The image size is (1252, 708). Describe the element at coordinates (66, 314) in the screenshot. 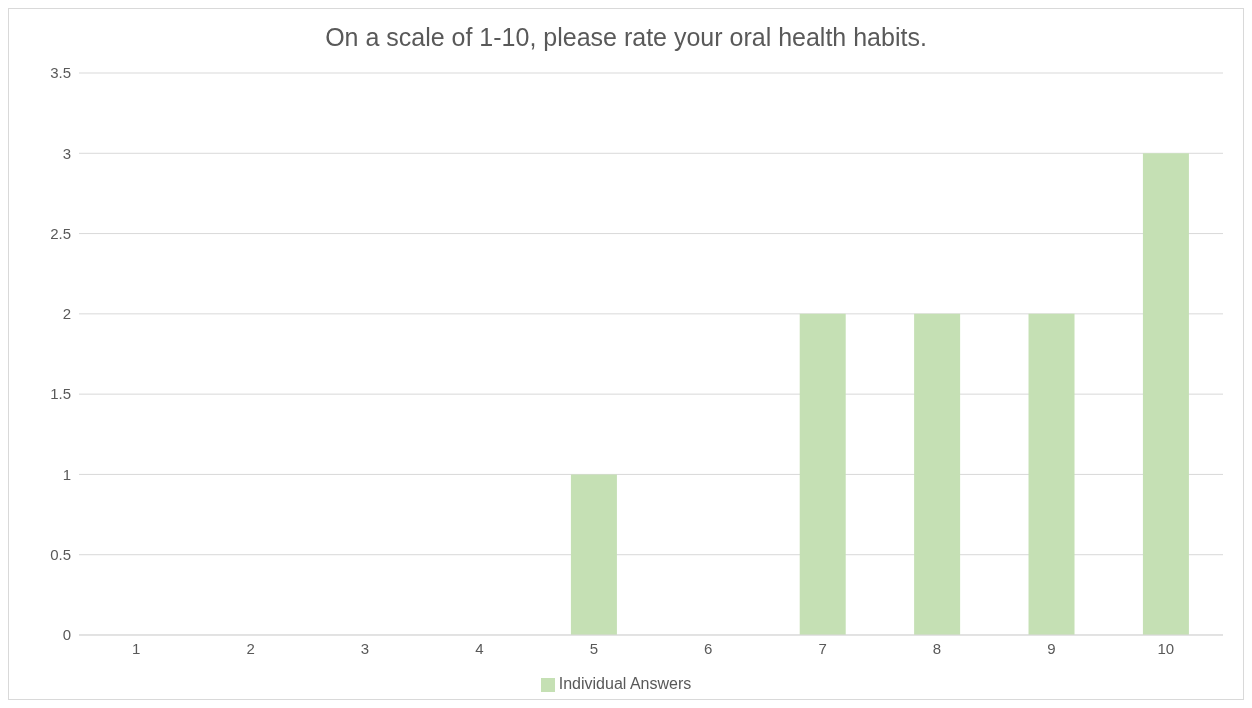

I see `y-tick-label: 2` at that location.